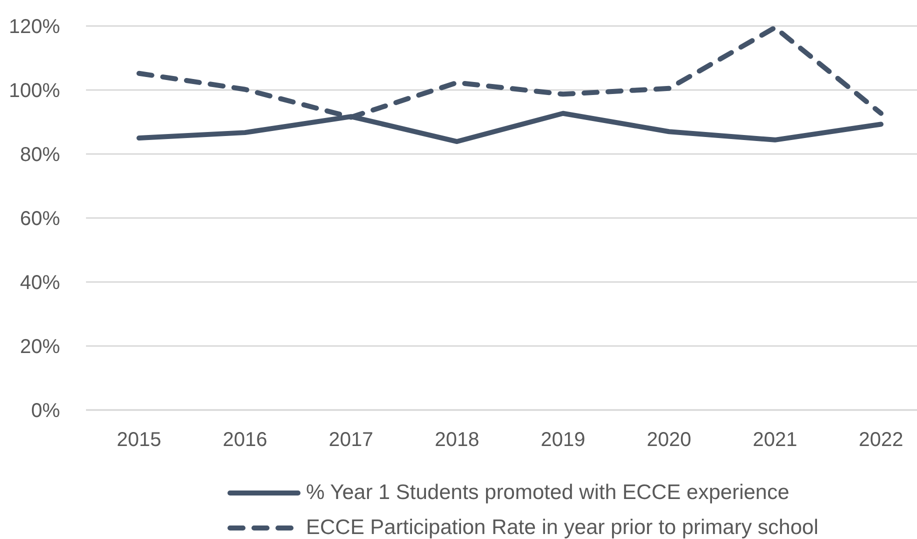  Describe the element at coordinates (881, 440) in the screenshot. I see `x-tick-label: 2022` at that location.